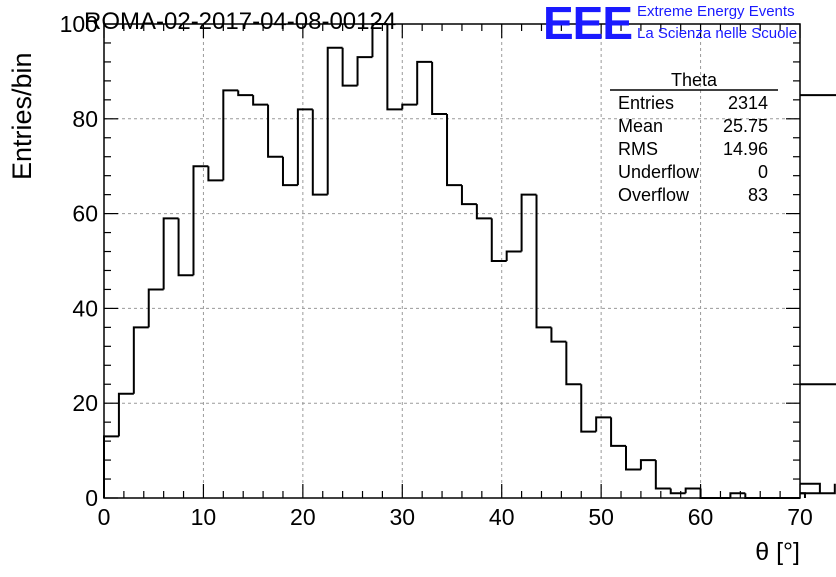 Image resolution: width=836 pixels, height=577 pixels. What do you see at coordinates (85, 308) in the screenshot?
I see `y-tick-label: 40` at bounding box center [85, 308].